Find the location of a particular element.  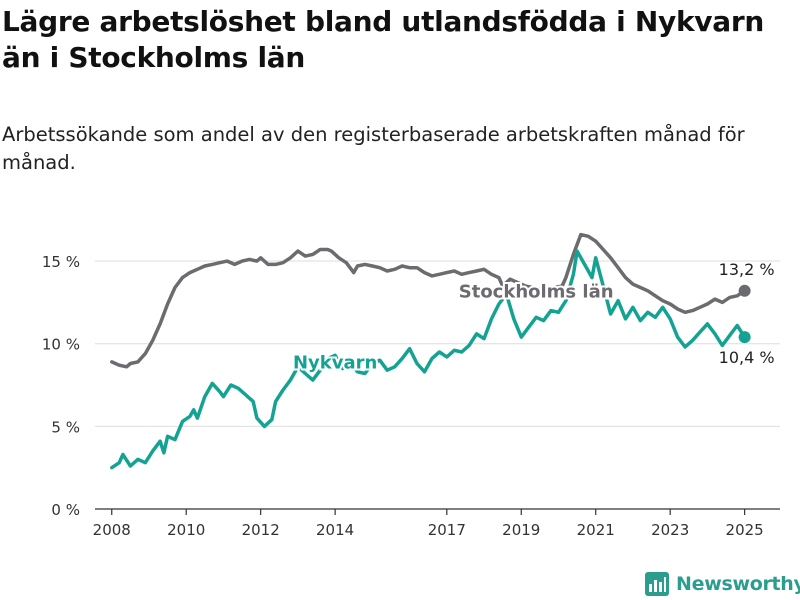

x-tick-label: 2019 is located at coordinates (521, 530).